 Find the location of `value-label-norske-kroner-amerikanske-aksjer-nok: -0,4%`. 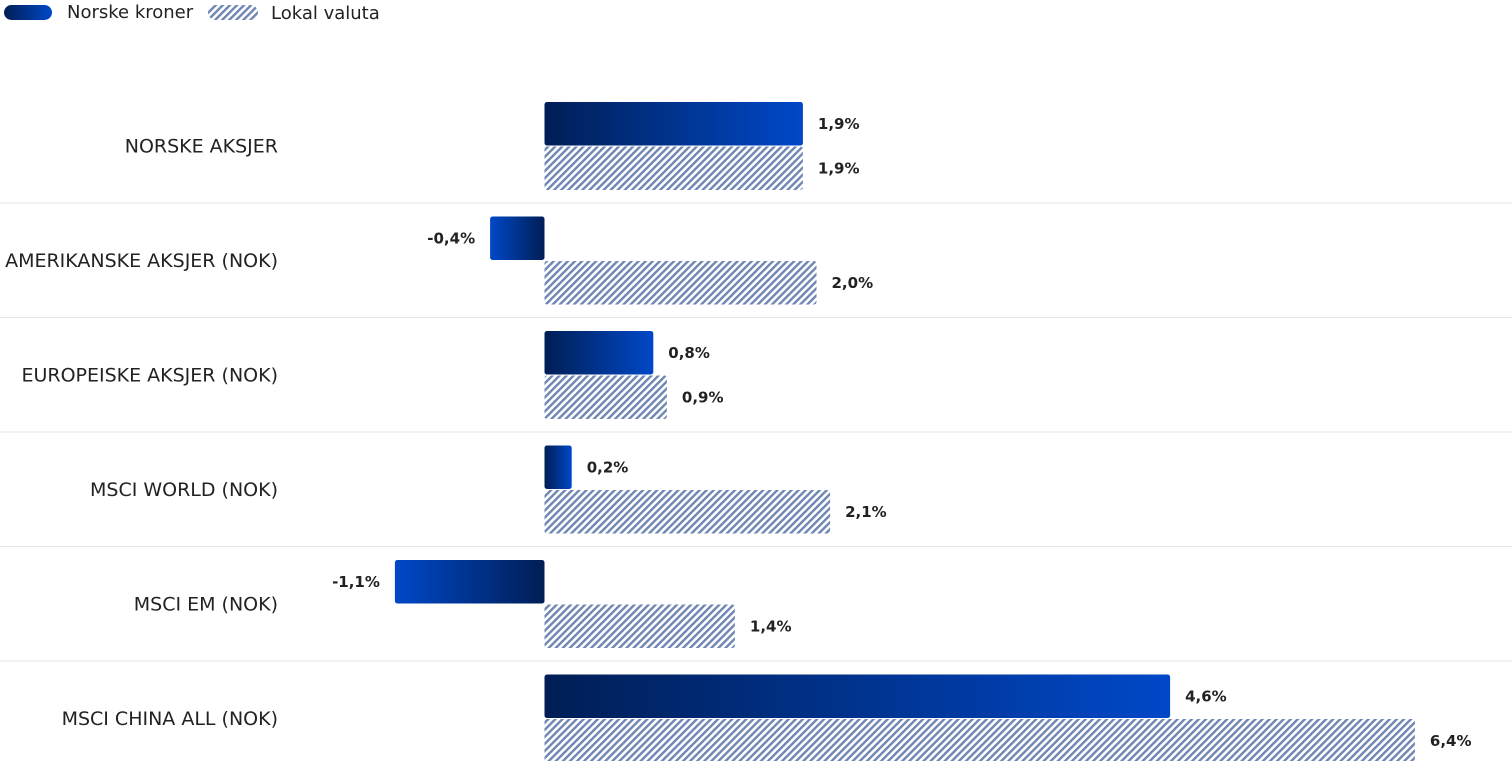

value-label-norske-kroner-amerikanske-aksjer-nok: -0,4% is located at coordinates (451, 238).